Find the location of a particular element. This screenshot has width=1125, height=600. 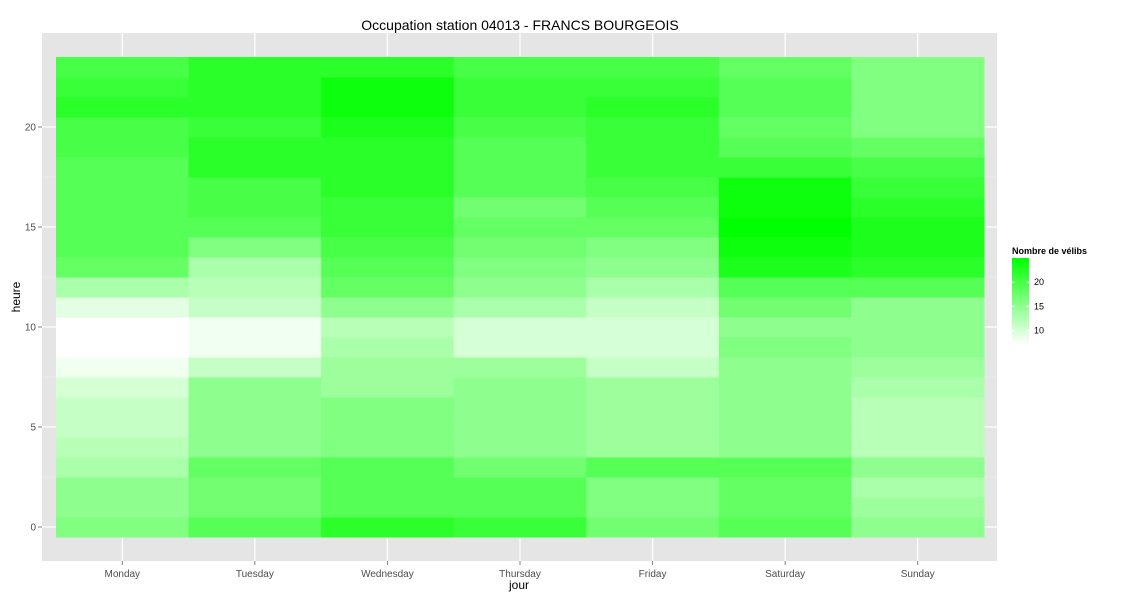

y-axis: 0 5 10 15 20 is located at coordinates (33, 328).